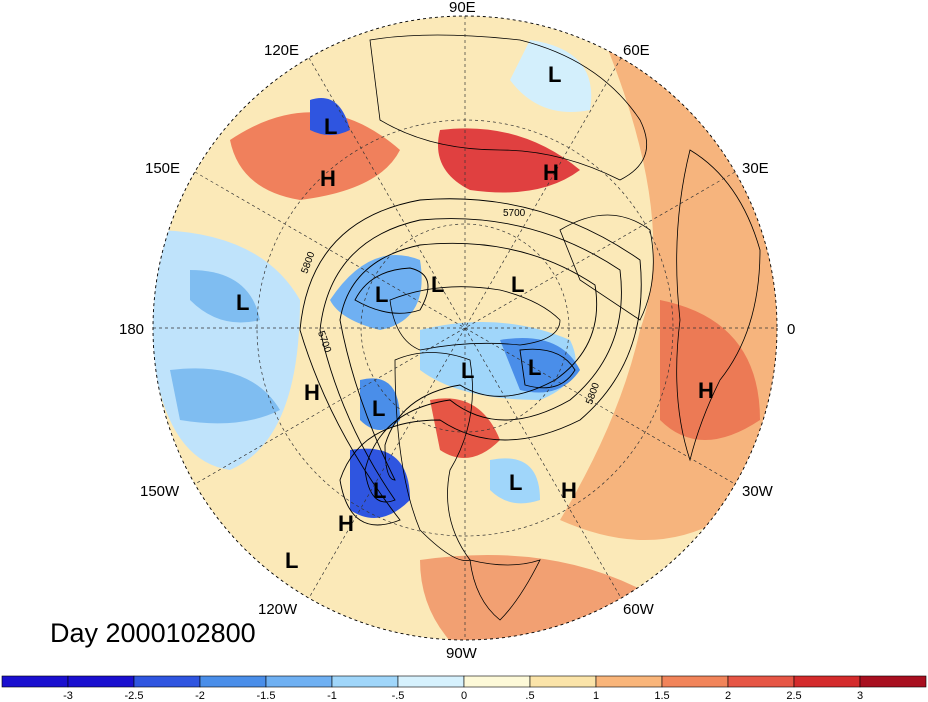 Image resolution: width=928 pixels, height=702 pixels. What do you see at coordinates (728, 696) in the screenshot?
I see `colorbar-tick-label: 2` at bounding box center [728, 696].